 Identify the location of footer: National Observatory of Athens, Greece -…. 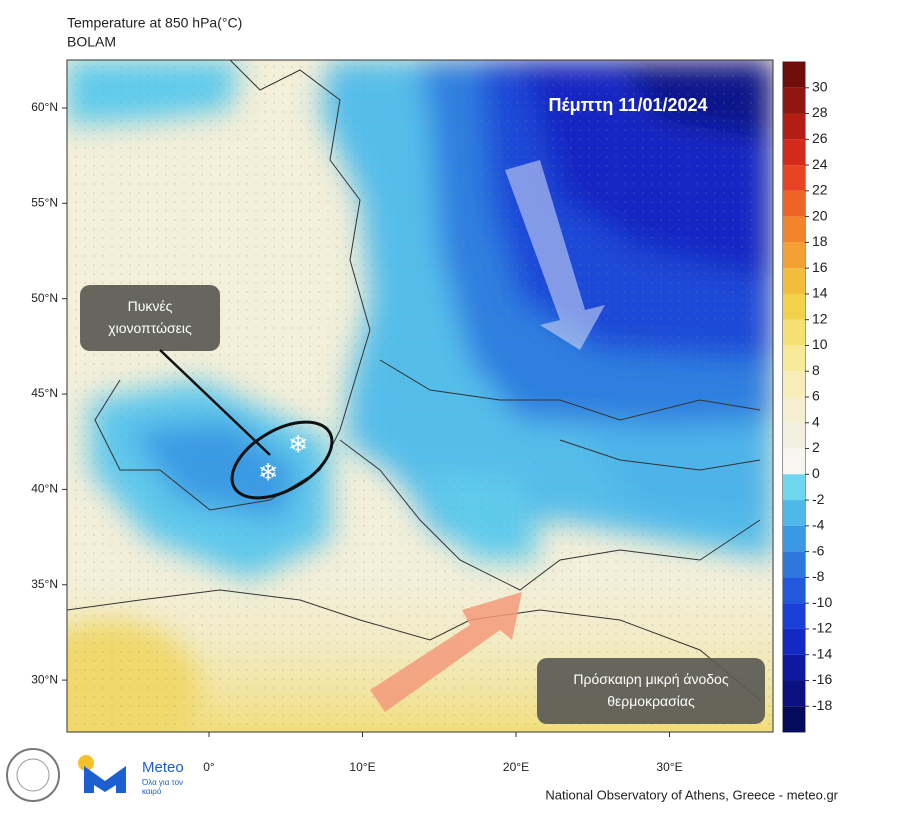
(691, 794).